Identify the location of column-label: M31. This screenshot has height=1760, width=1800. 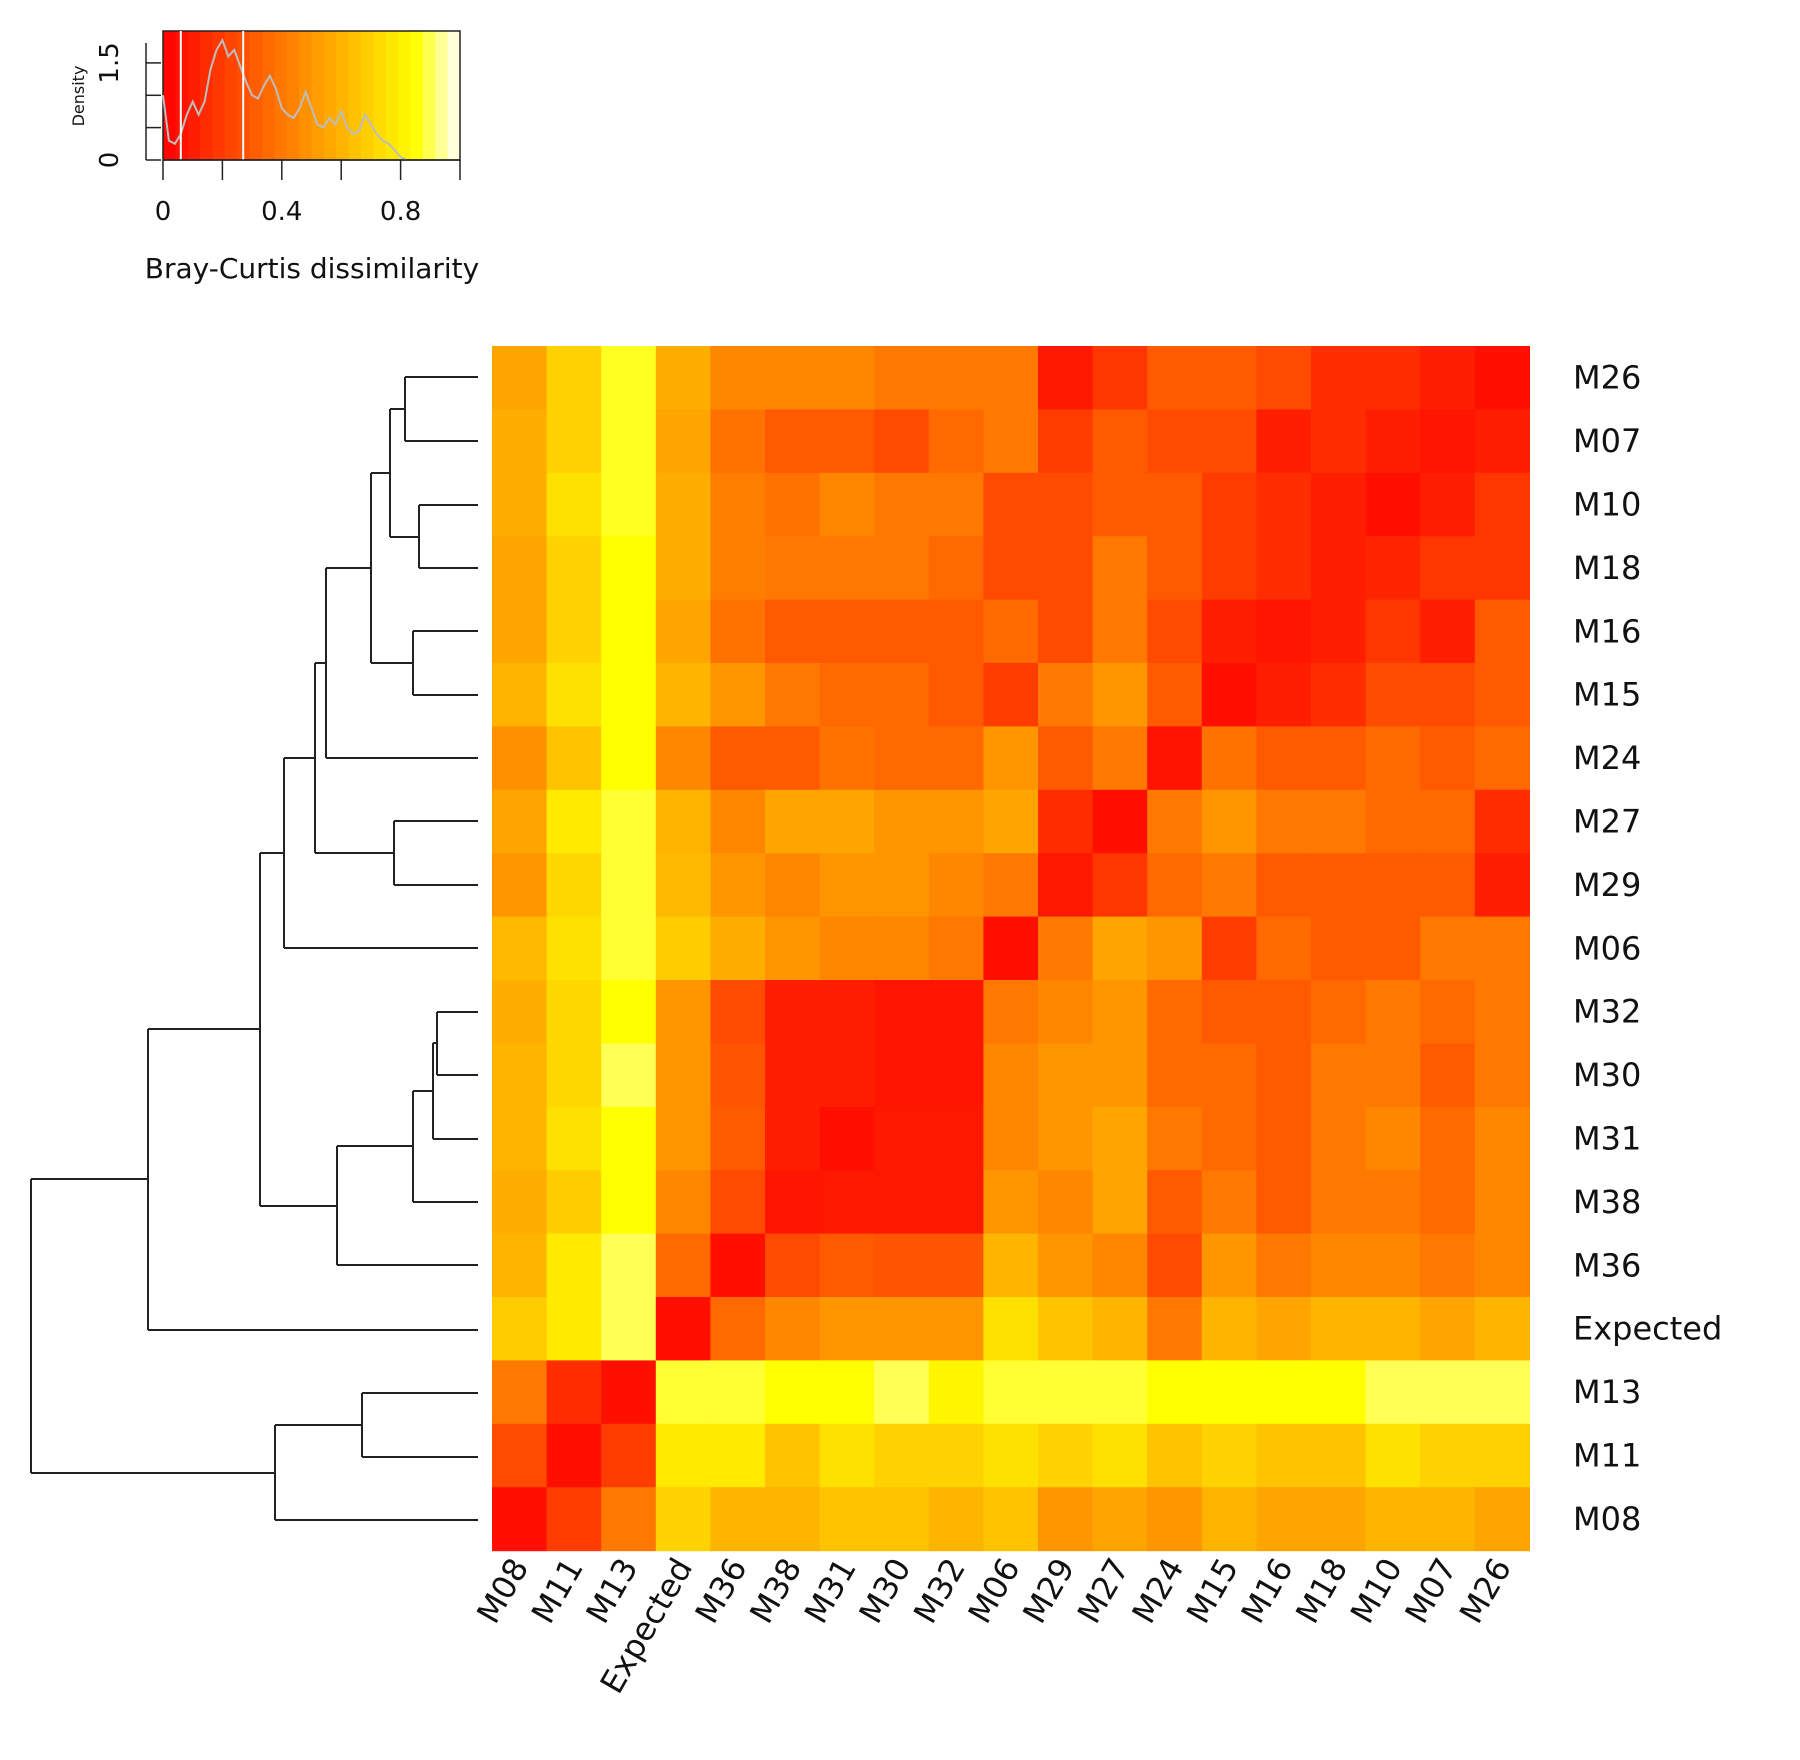
(830, 1591).